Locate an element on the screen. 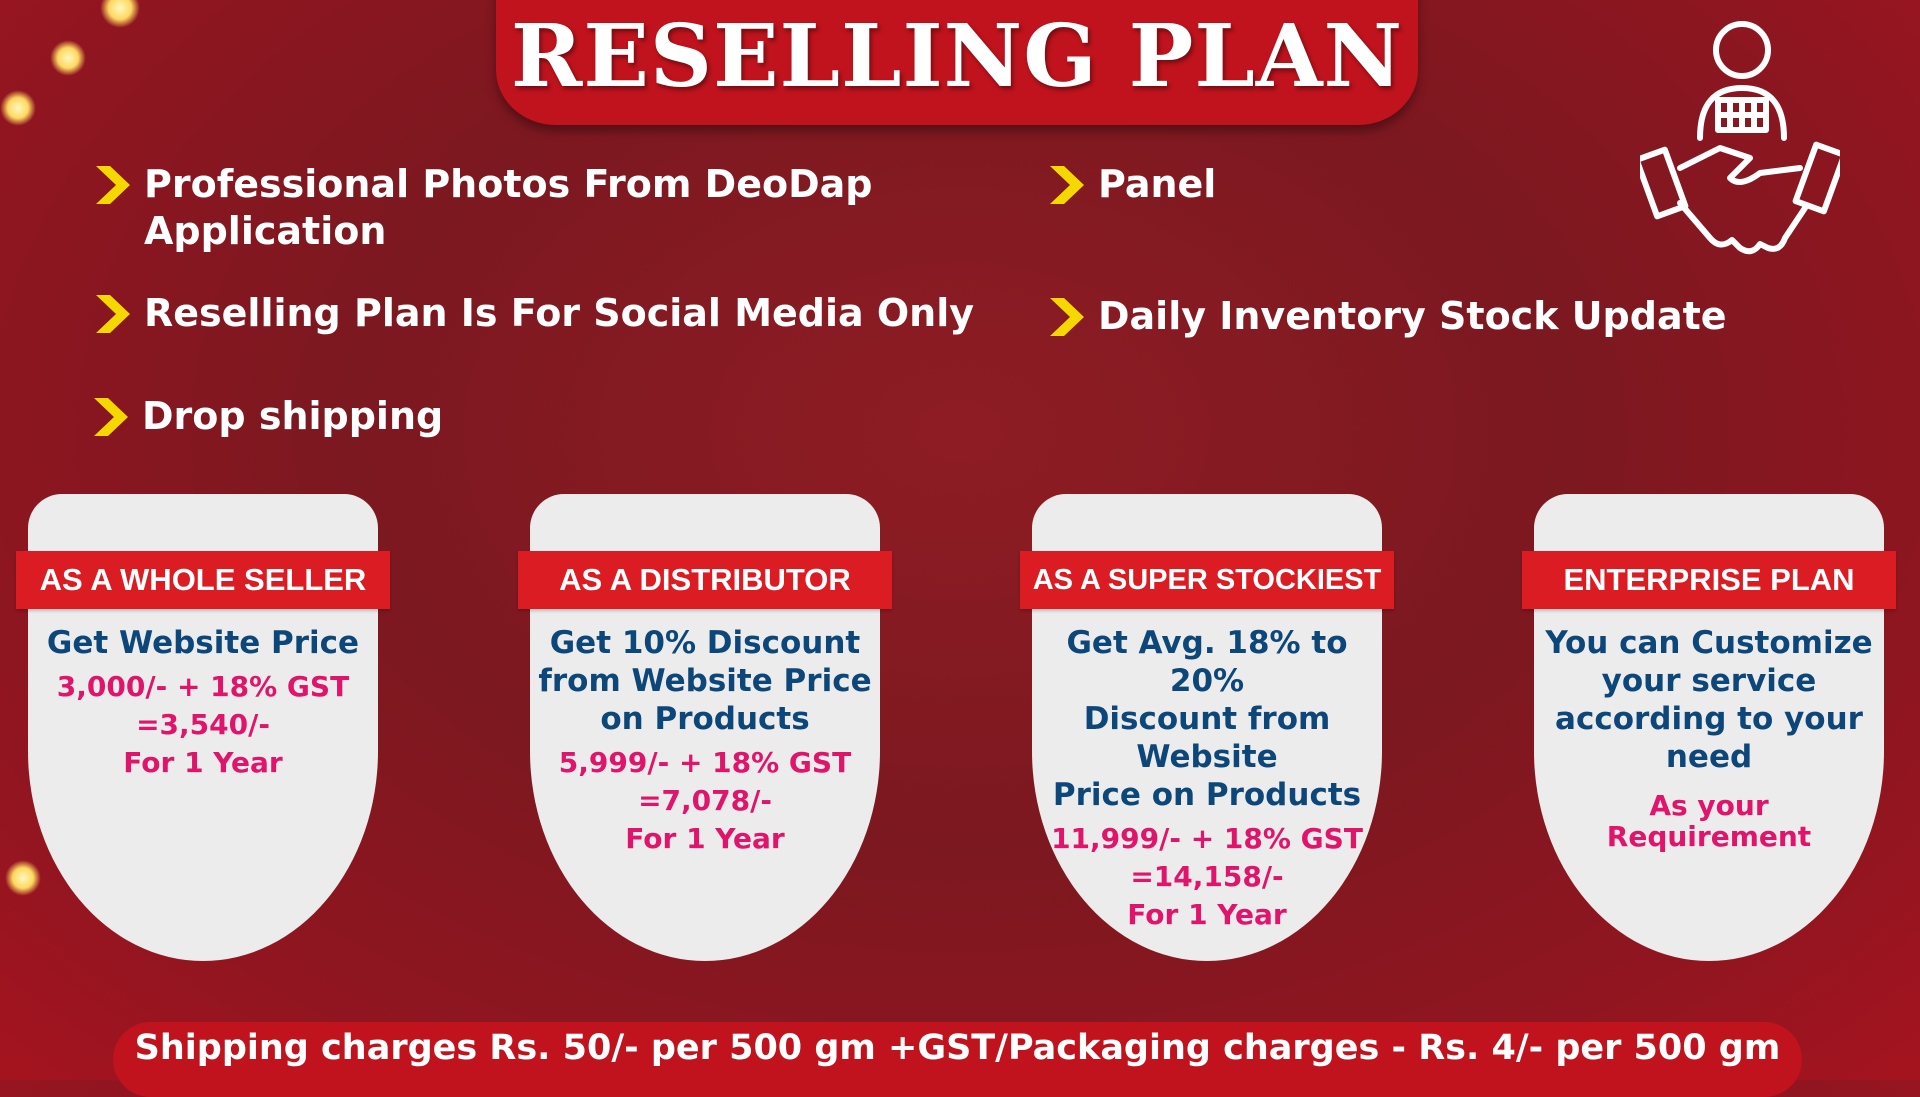 The height and width of the screenshot is (1097, 1920). plan-desc: Discount from is located at coordinates (1207, 719).